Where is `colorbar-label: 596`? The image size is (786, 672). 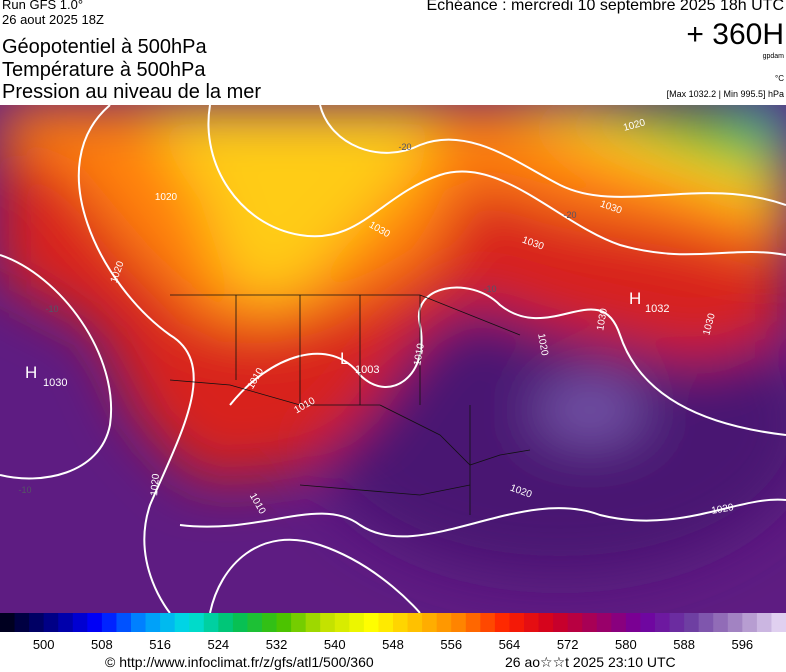
colorbar-label: 596 is located at coordinates (742, 644).